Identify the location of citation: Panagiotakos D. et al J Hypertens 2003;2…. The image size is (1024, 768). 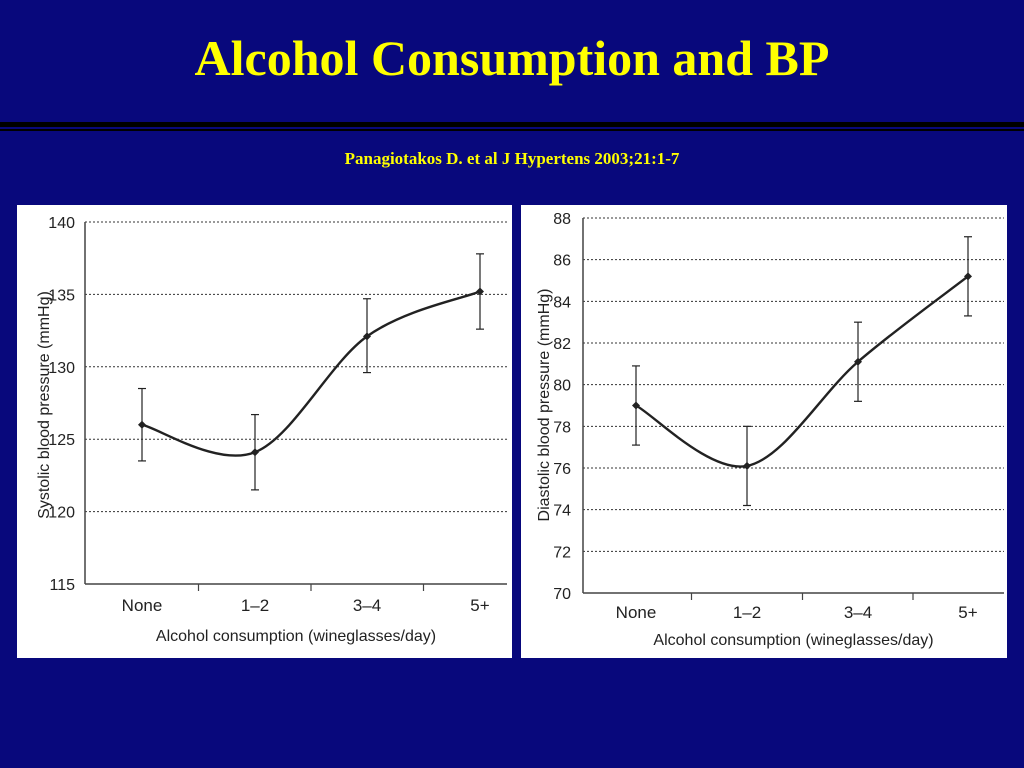
(512, 158).